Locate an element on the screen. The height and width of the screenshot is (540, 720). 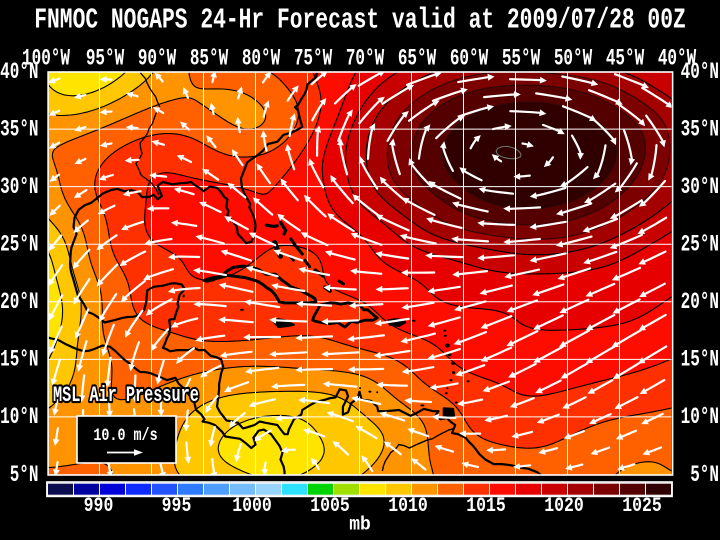
svg-text: 90°W is located at coordinates (157, 58).